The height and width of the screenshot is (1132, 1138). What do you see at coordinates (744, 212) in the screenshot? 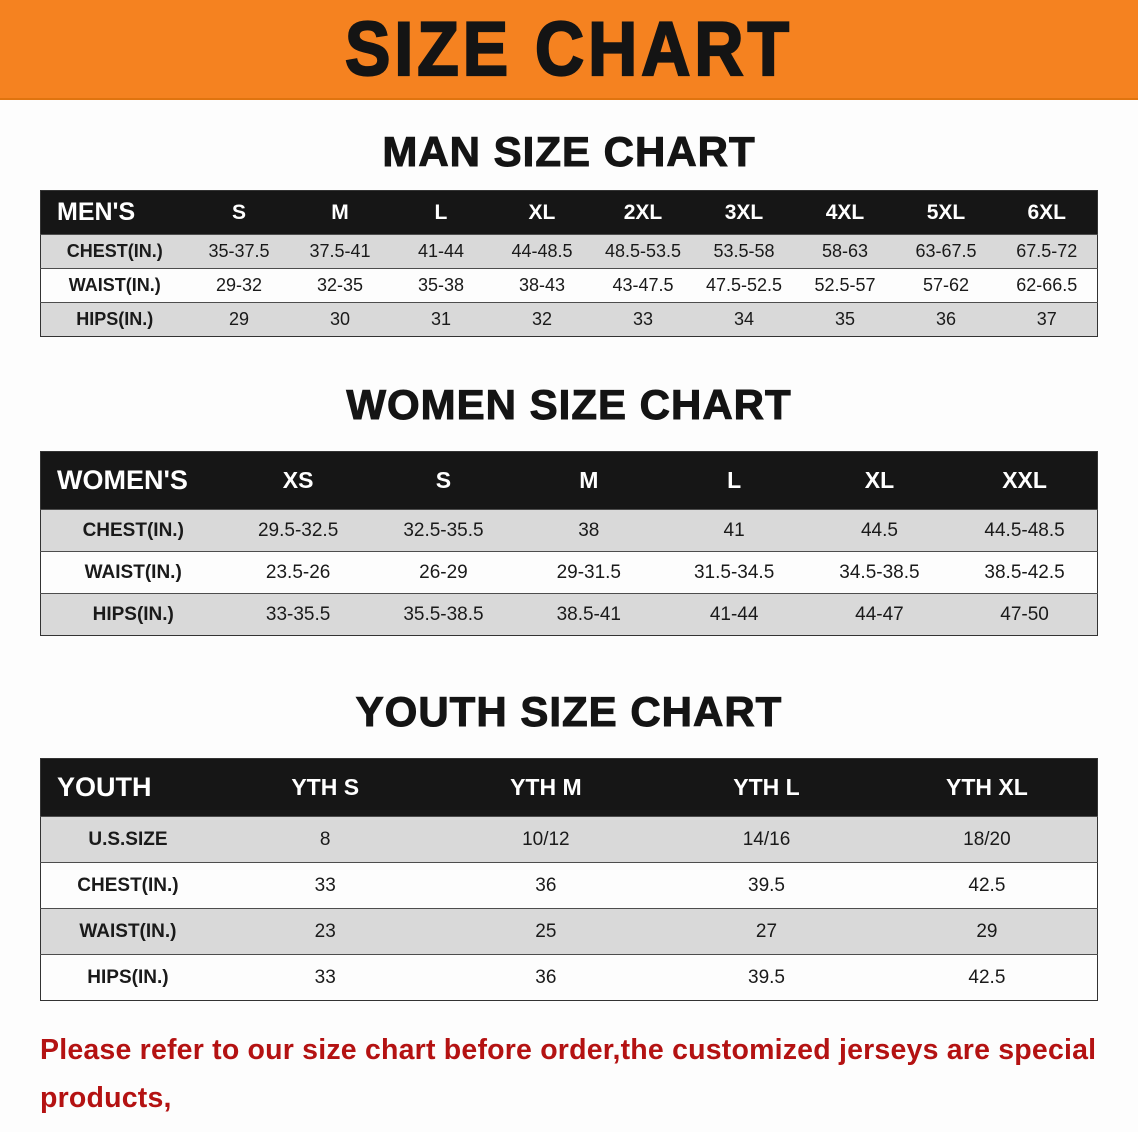
I see `size-header-cell: 3XL` at bounding box center [744, 212].